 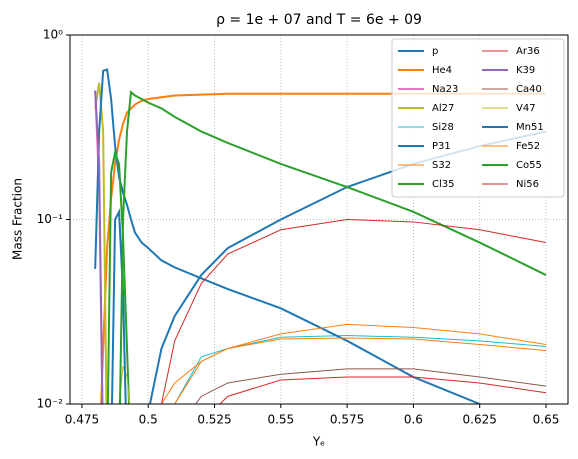 What do you see at coordinates (529, 165) in the screenshot?
I see `legend-label: Co55` at bounding box center [529, 165].